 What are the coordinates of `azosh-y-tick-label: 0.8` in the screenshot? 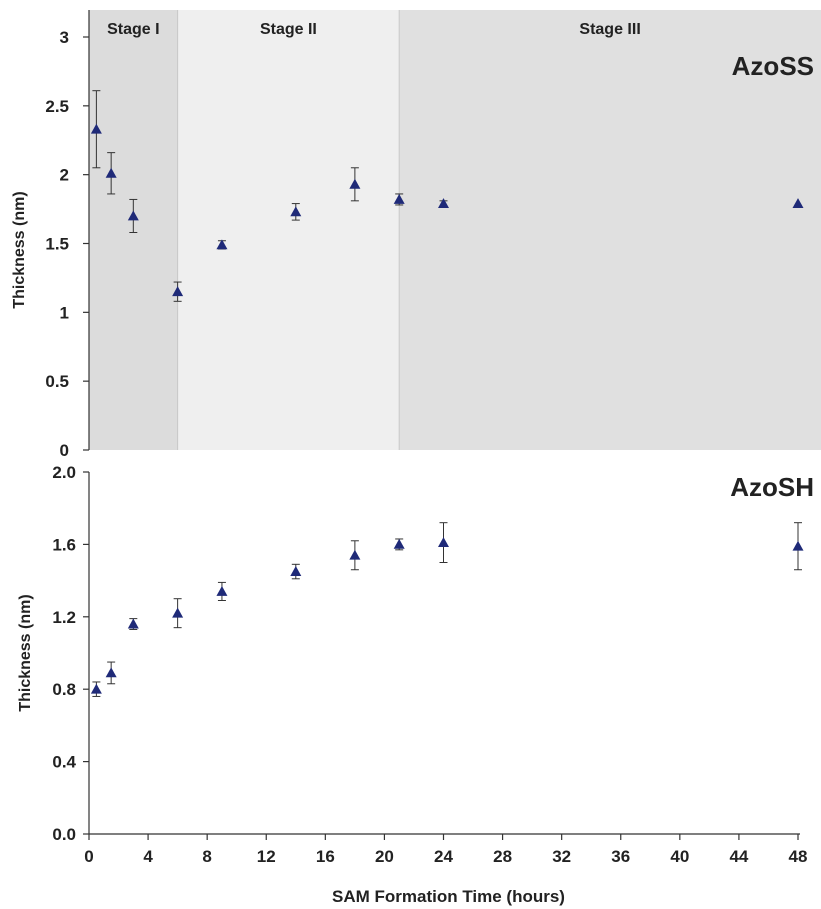 It's located at (64, 689).